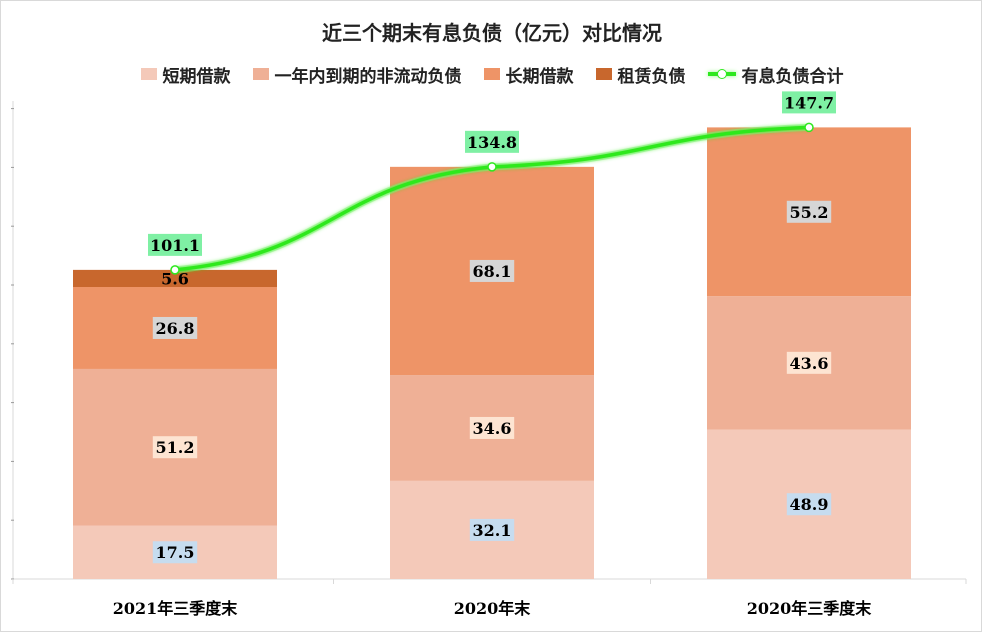  I want to click on legend-label: 长期借款, so click(539, 76).